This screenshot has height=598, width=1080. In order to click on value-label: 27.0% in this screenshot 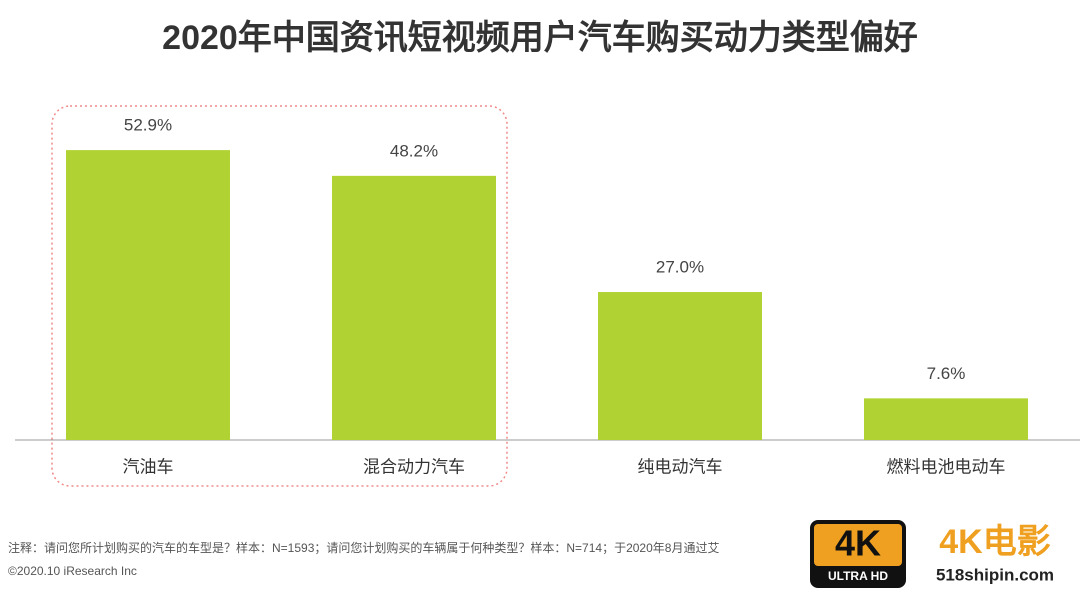, I will do `click(680, 267)`.